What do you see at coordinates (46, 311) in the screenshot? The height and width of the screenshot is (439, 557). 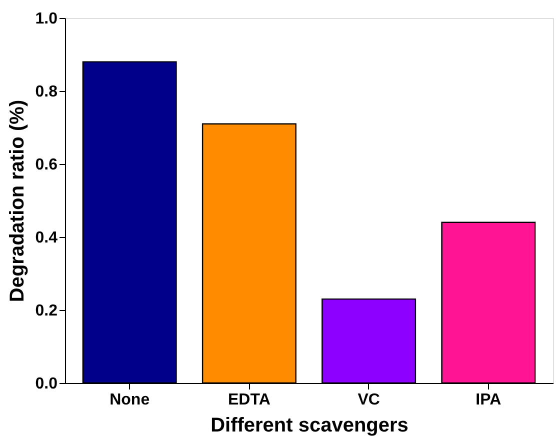 I see `y-tick-label: 0.2` at bounding box center [46, 311].